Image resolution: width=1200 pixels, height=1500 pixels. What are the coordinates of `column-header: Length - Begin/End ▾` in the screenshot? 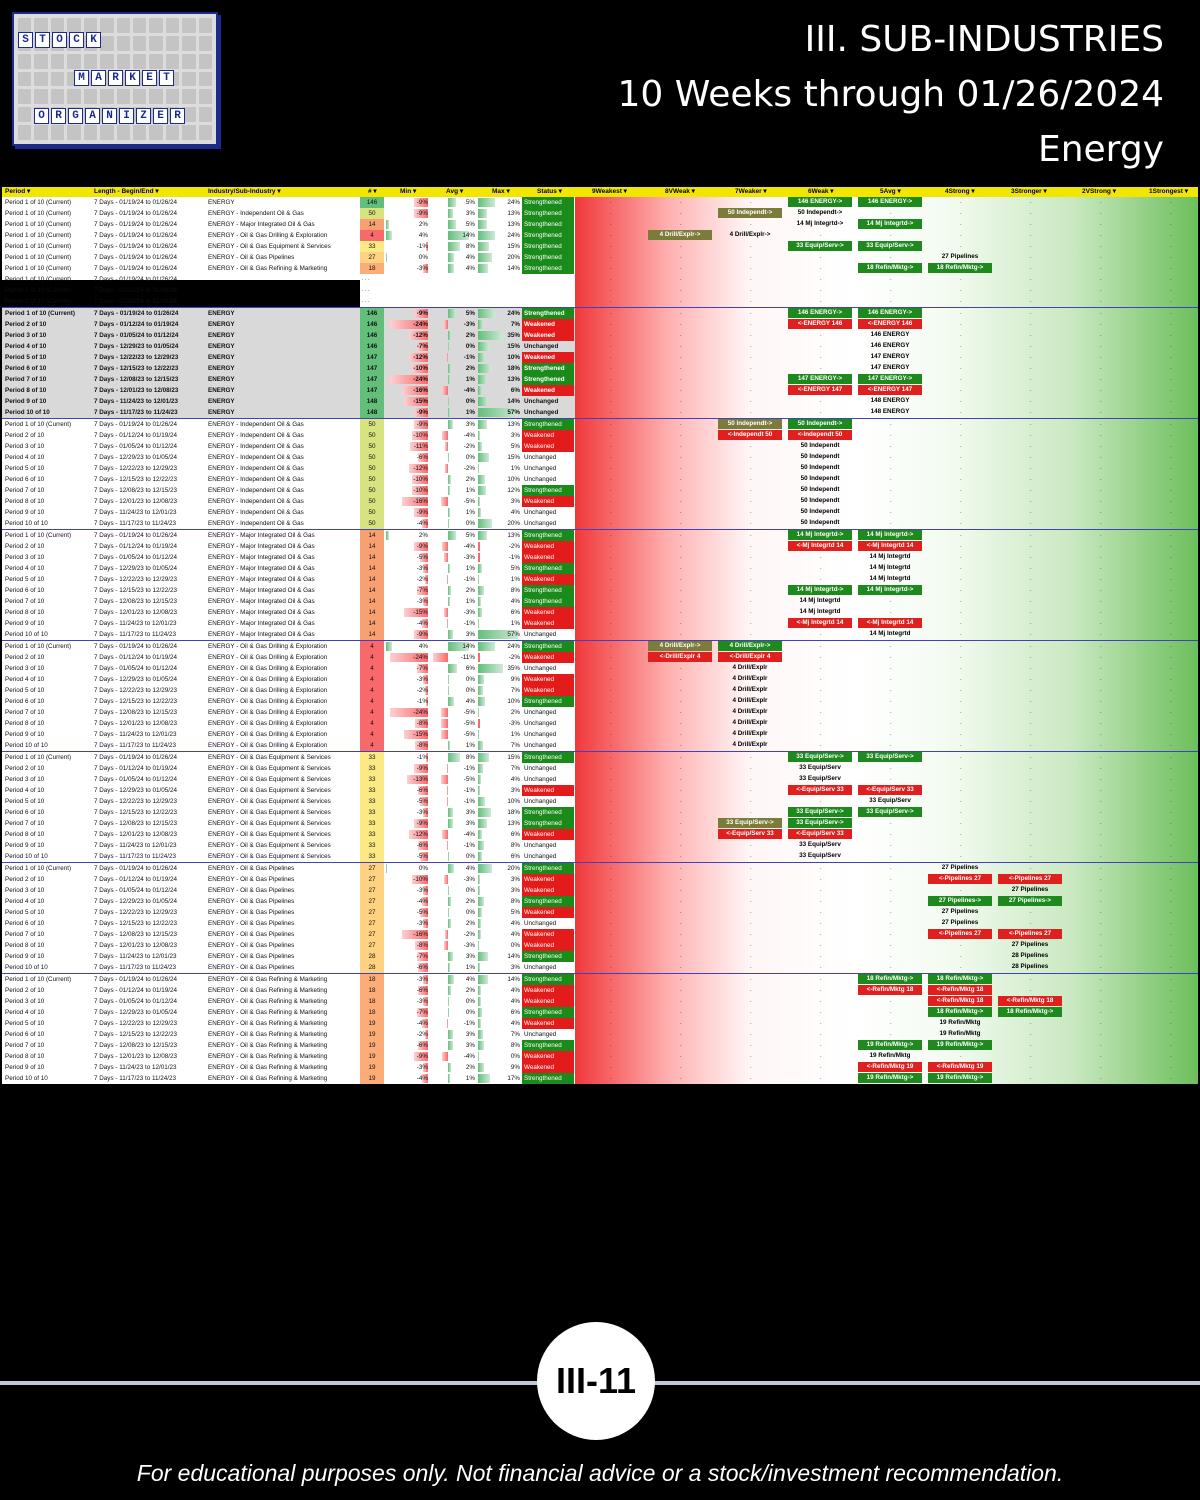 It's located at (126, 191).